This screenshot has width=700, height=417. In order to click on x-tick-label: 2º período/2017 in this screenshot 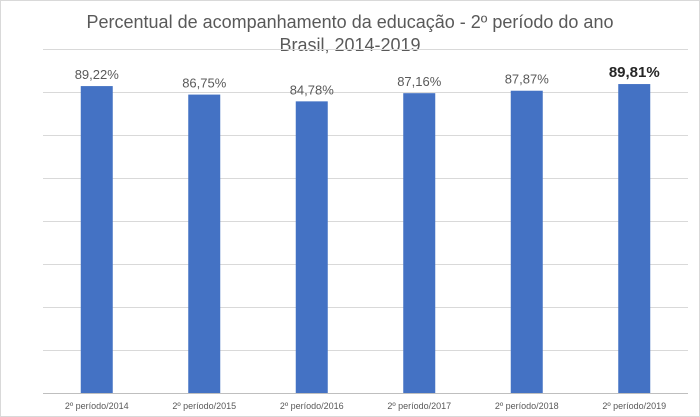, I will do `click(419, 406)`.